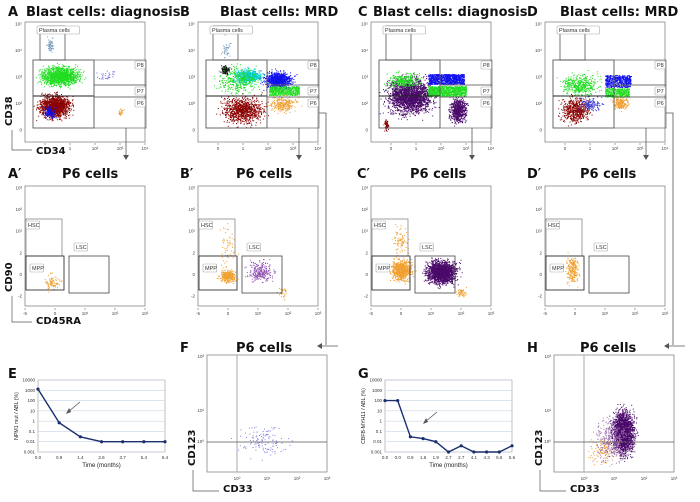 The width and height of the screenshot is (700, 502). Describe the element at coordinates (95, 148) in the screenshot. I see `x-tick-label: 10²` at that location.